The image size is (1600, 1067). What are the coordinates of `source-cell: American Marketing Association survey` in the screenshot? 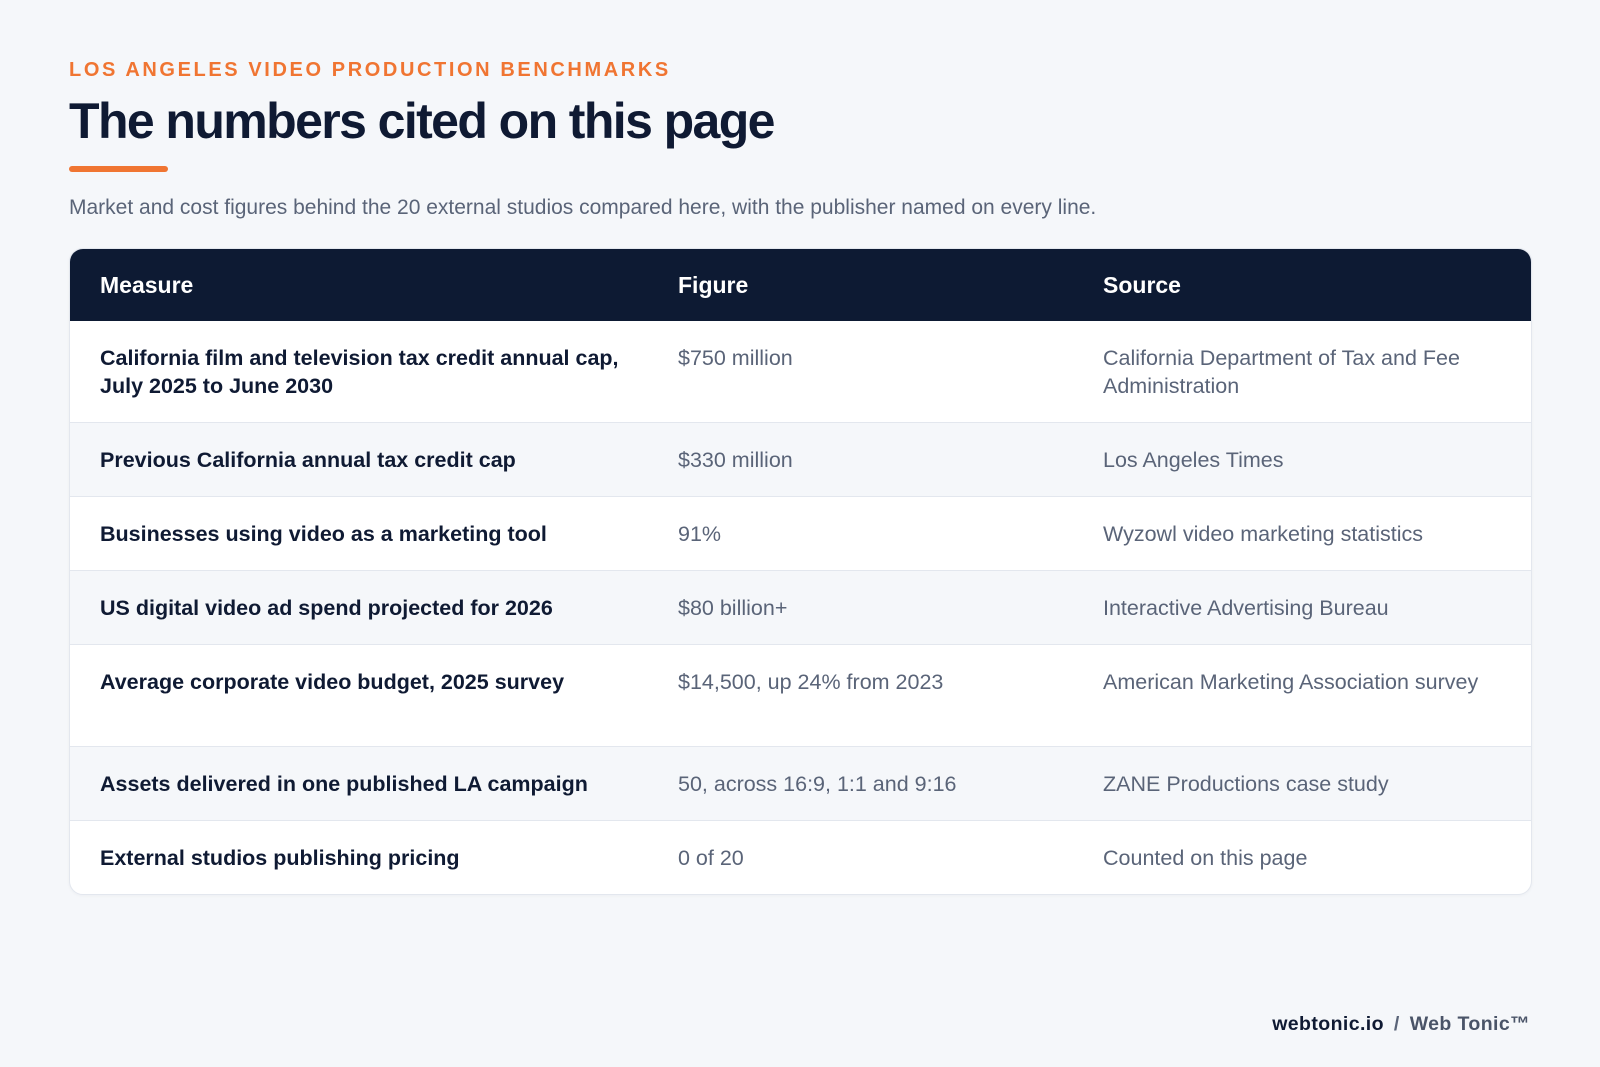 It's located at (1317, 695).